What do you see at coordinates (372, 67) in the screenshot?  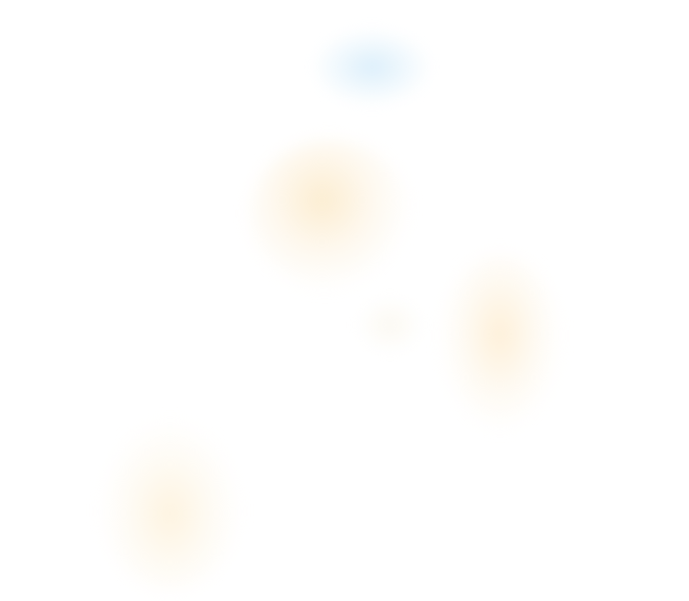 I see `blue-glow-blob` at bounding box center [372, 67].